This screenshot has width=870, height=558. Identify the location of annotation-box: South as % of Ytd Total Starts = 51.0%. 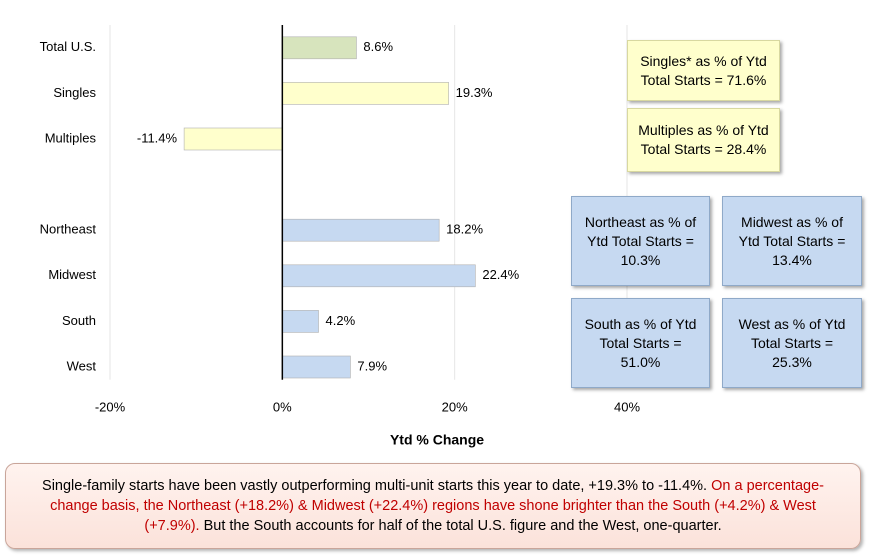
(640, 343).